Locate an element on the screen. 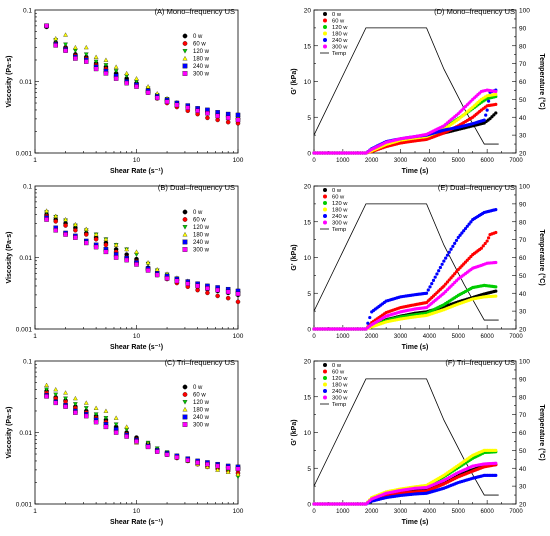  y-tick-label: 10 is located at coordinates (308, 82).